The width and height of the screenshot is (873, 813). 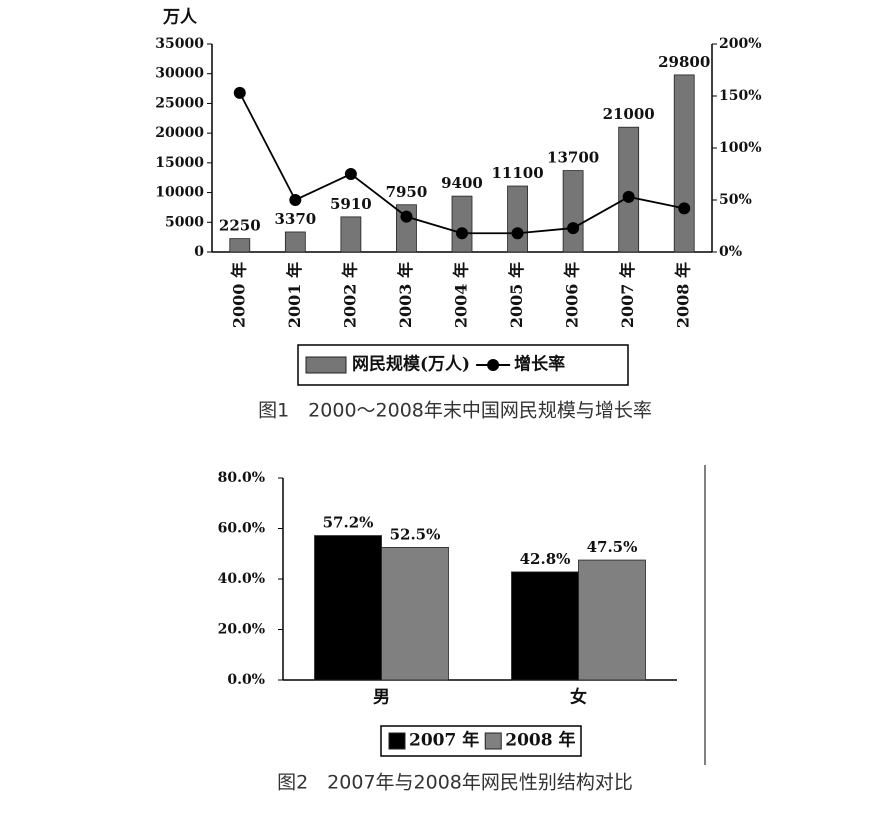 What do you see at coordinates (240, 226) in the screenshot?
I see `value-label: 2250` at bounding box center [240, 226].